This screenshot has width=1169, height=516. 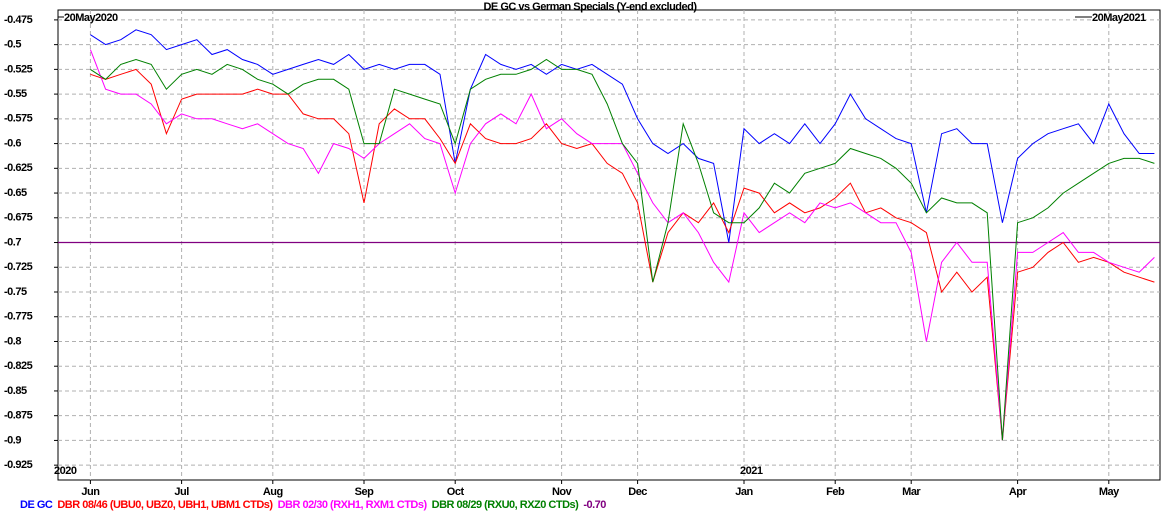 I want to click on y-tick-label: -0.85, so click(x=15, y=391).